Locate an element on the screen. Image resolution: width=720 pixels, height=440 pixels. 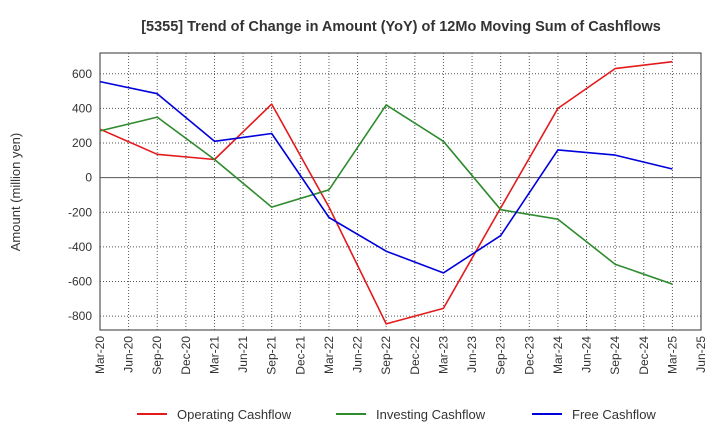
x-tick-label: Sep-20 is located at coordinates (157, 355).